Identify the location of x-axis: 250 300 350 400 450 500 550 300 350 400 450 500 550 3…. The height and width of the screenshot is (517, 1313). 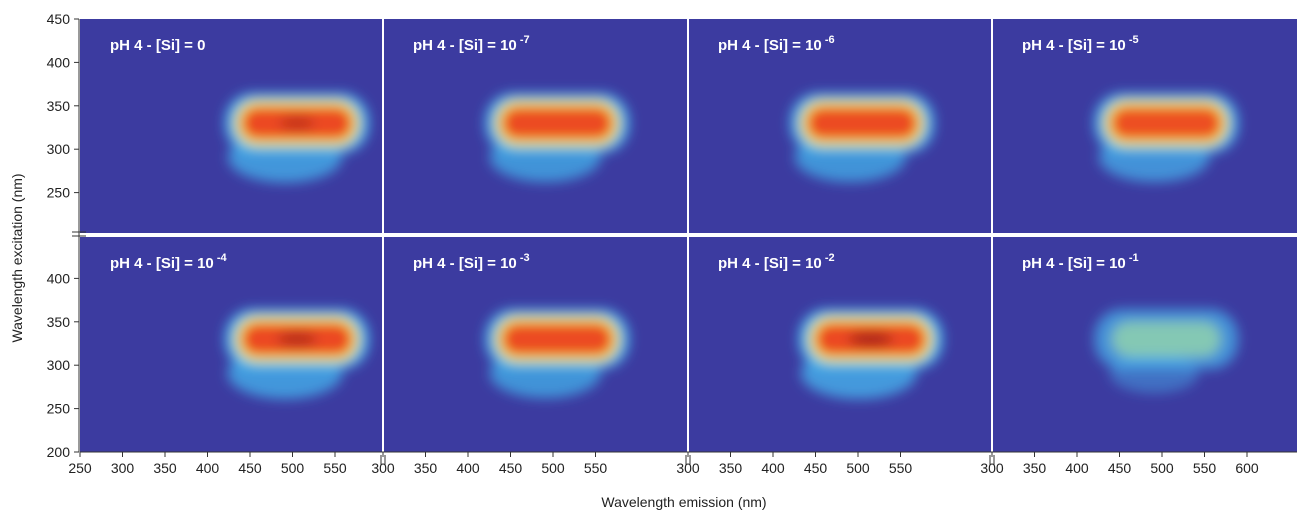
(682, 463).